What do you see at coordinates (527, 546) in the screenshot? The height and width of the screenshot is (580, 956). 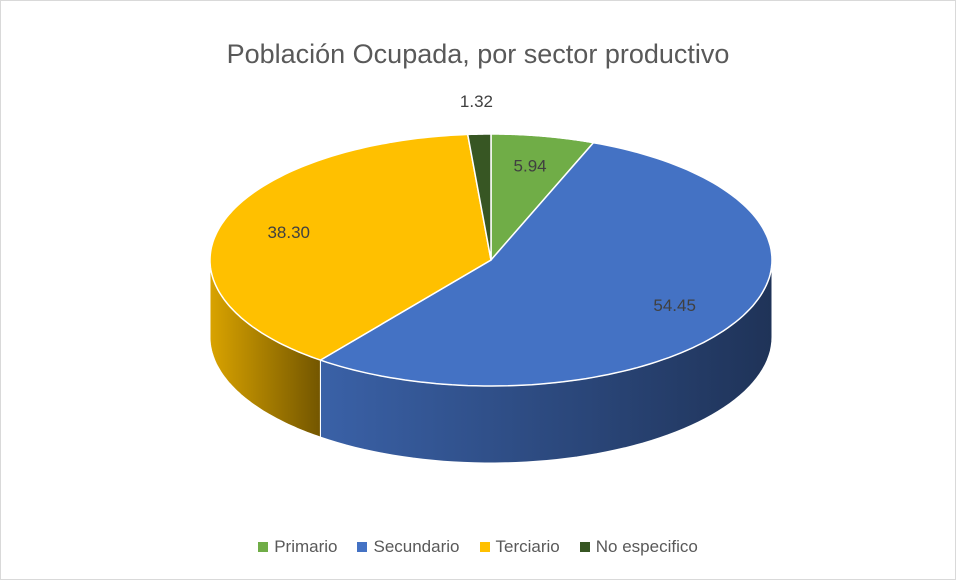 I see `legend-label: Terciario` at bounding box center [527, 546].